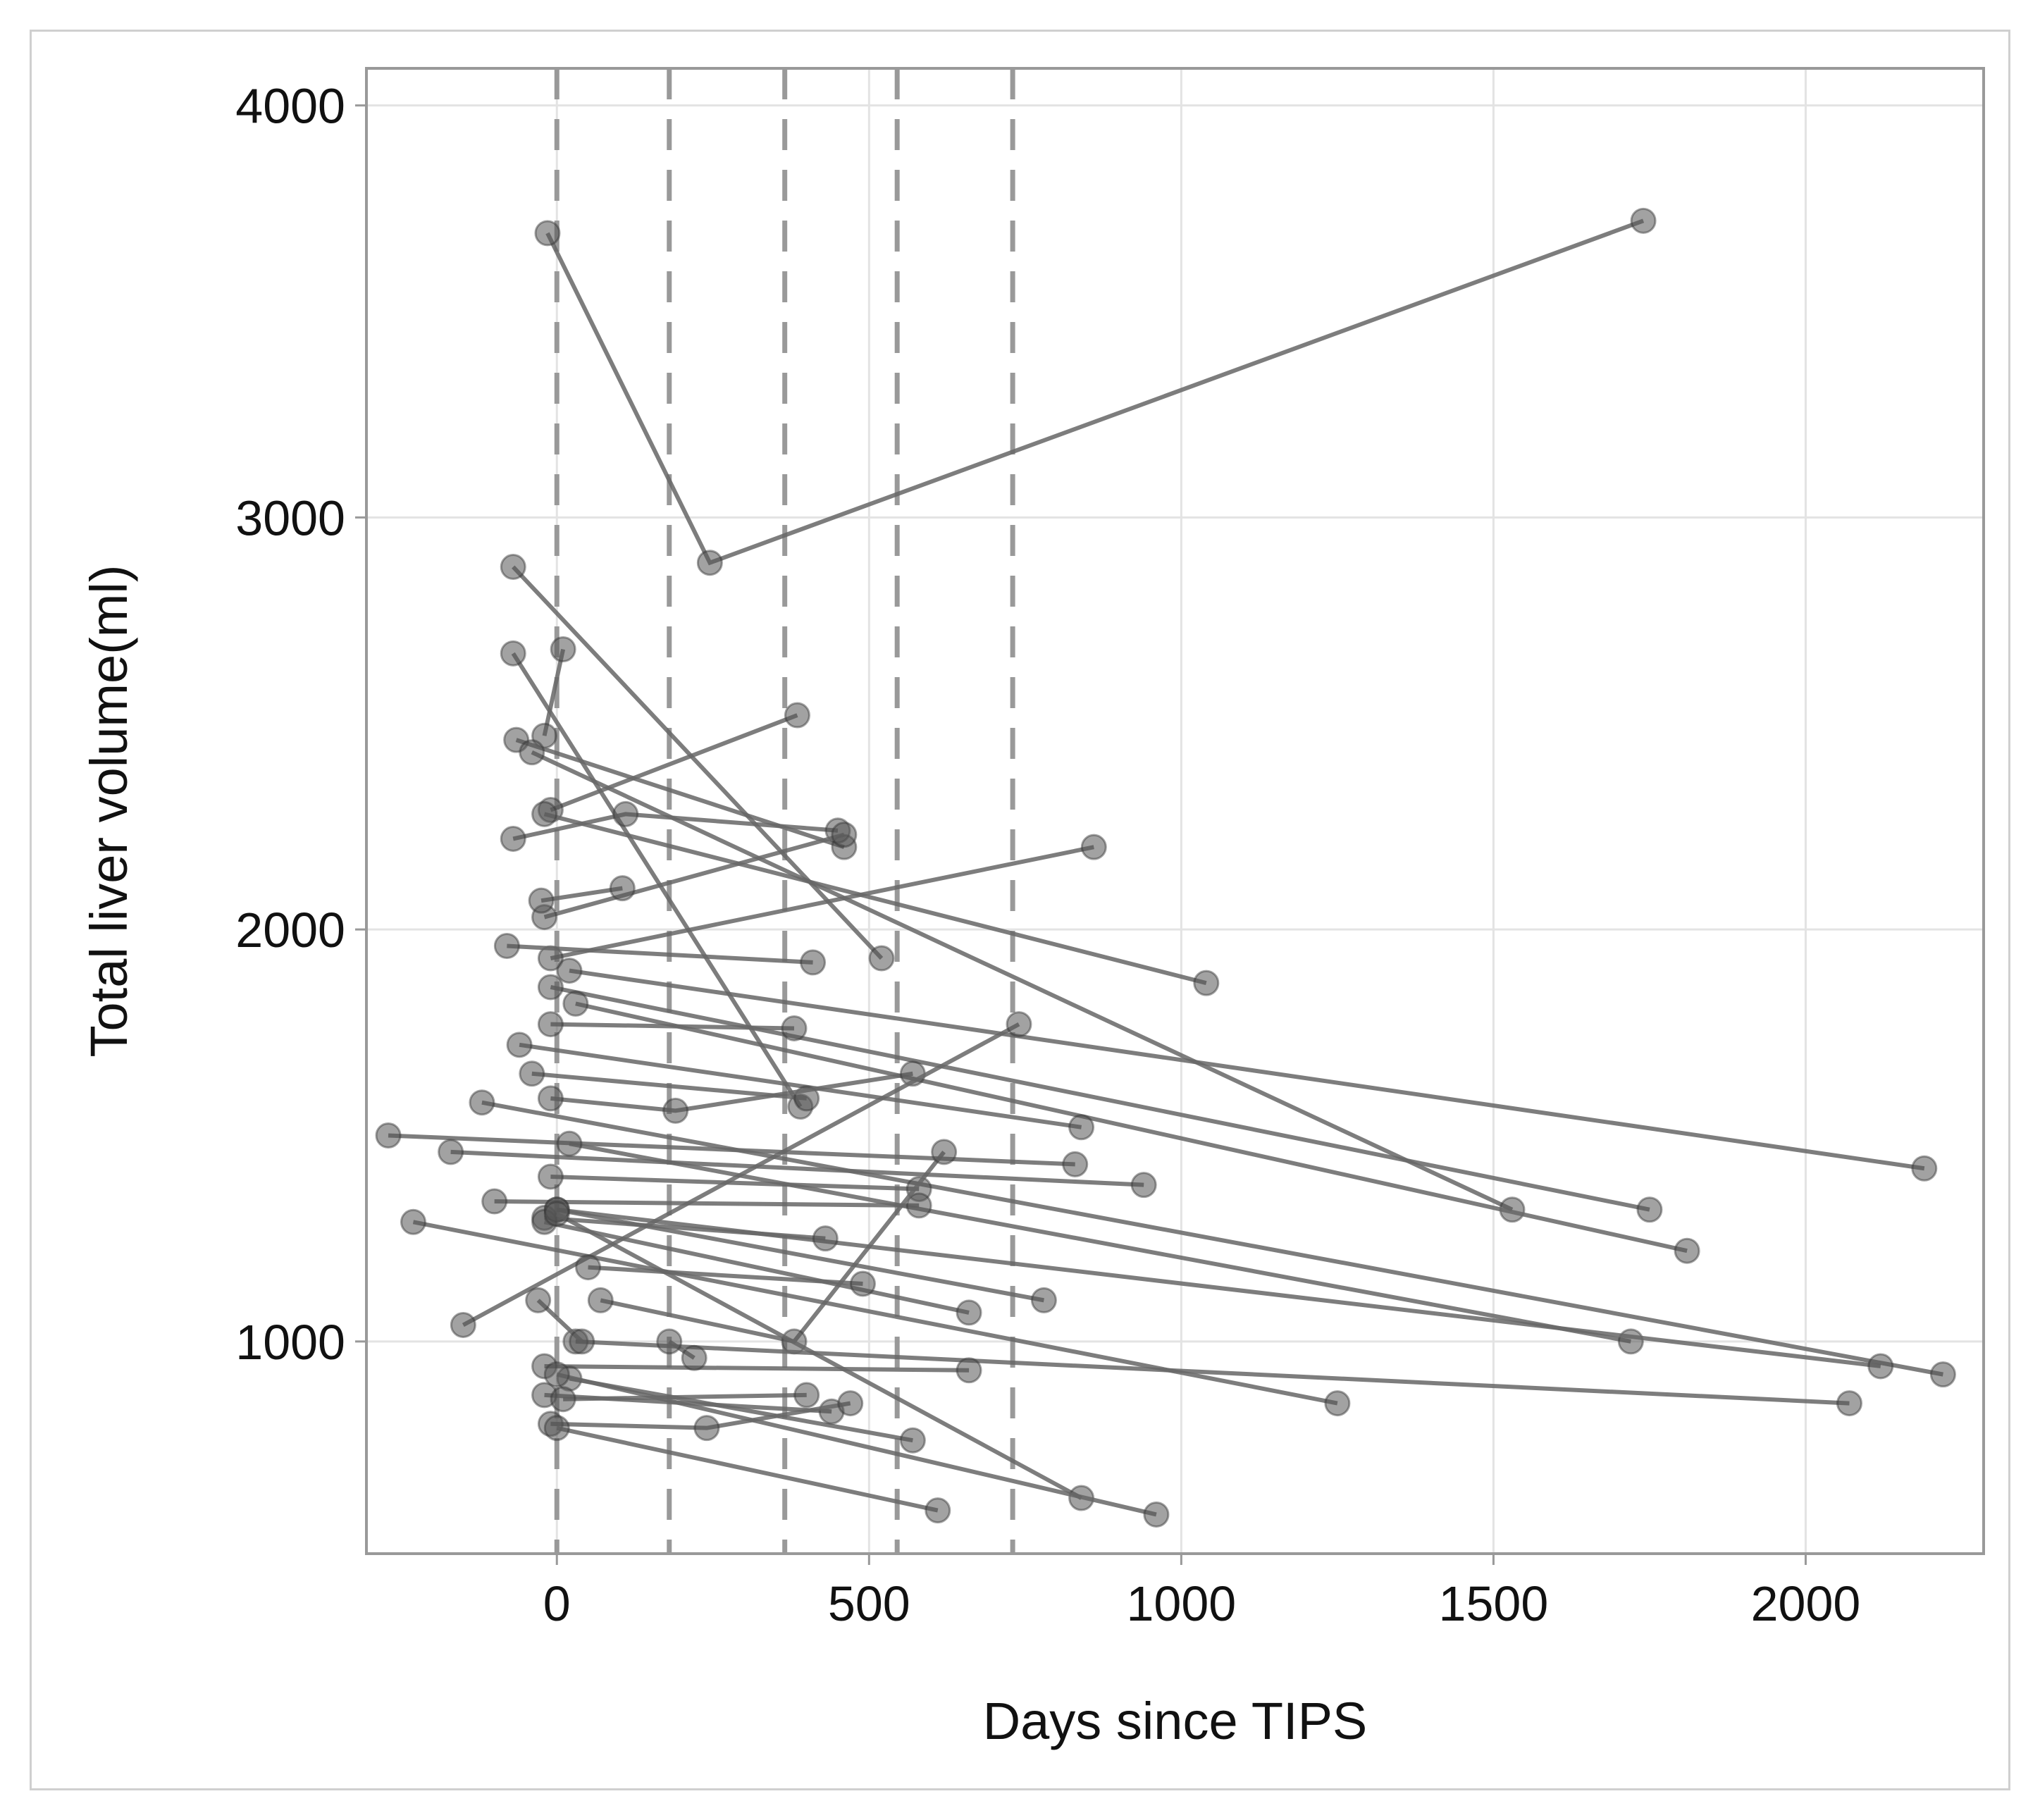 Image resolution: width=2040 pixels, height=1820 pixels. I want to click on x-tick-label: 500, so click(869, 1603).